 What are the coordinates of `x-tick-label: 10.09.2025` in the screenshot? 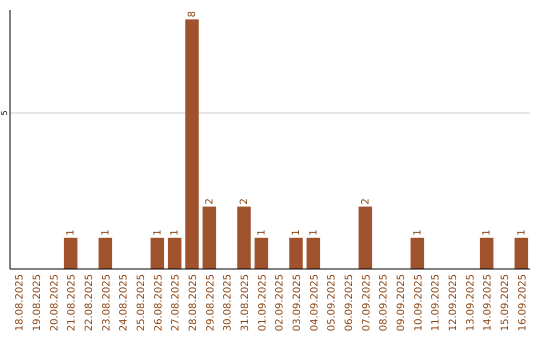 It's located at (418, 303).